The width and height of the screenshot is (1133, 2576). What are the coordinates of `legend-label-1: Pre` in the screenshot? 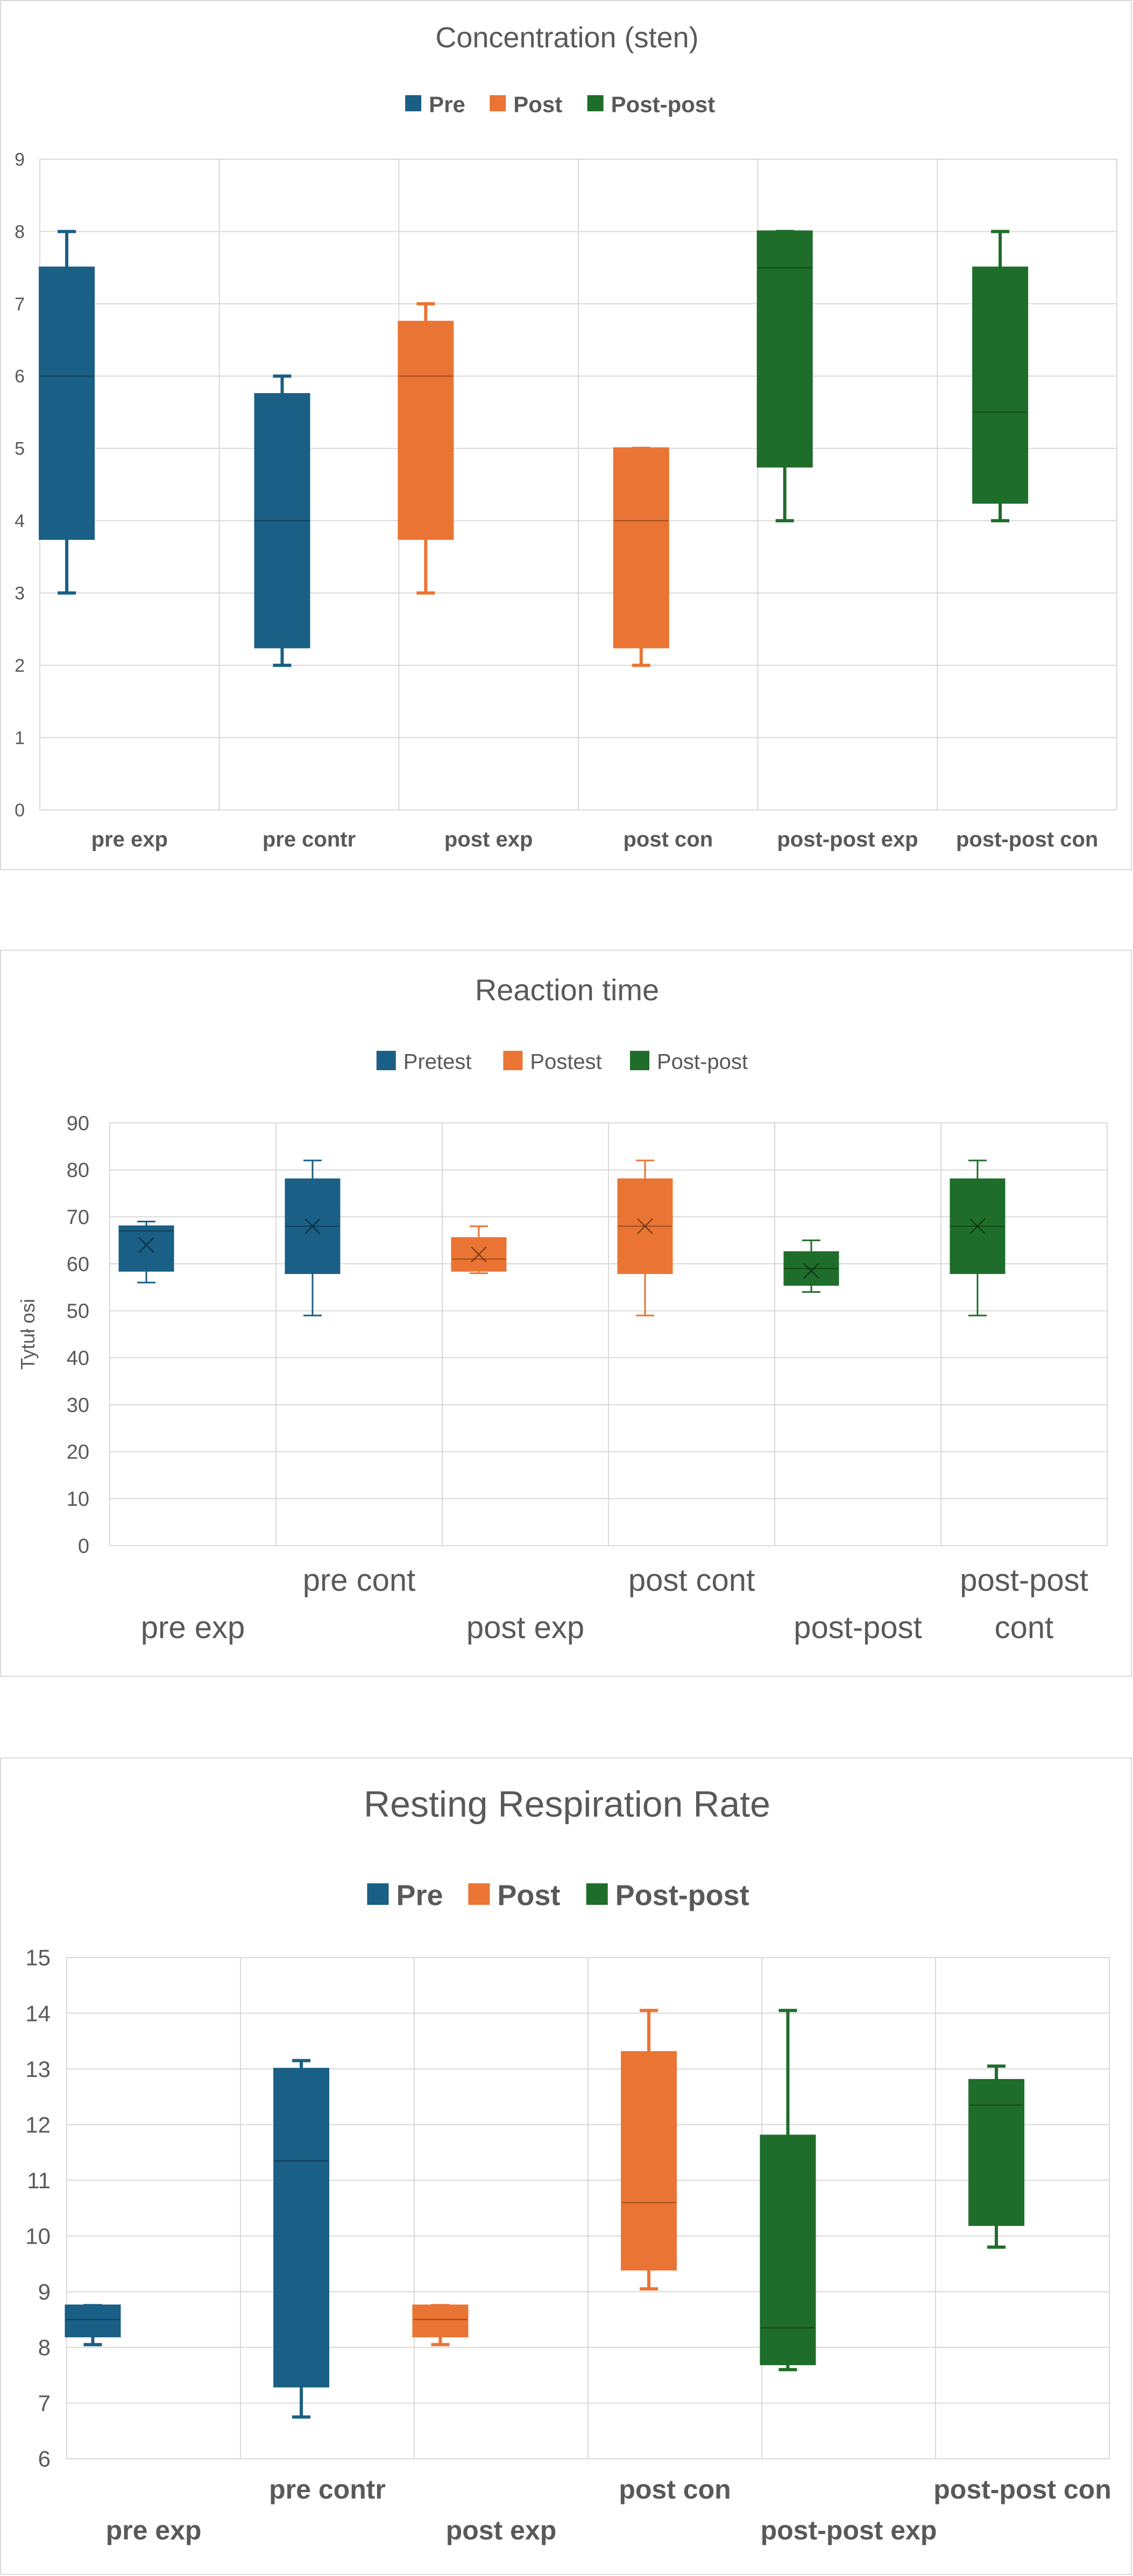 It's located at (419, 1895).